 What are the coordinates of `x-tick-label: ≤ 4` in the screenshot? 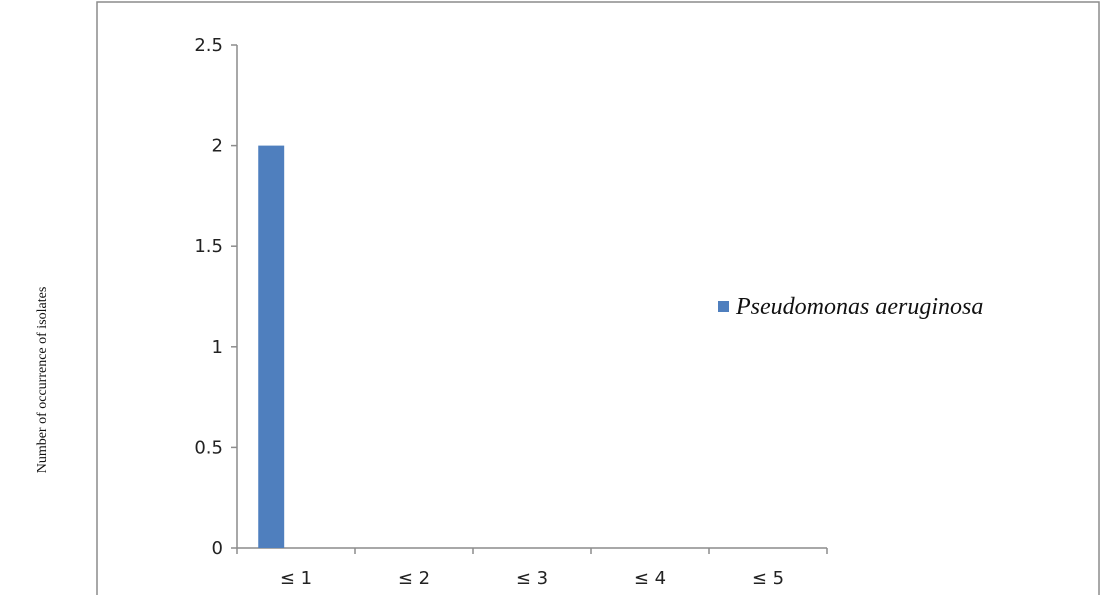 It's located at (650, 578).